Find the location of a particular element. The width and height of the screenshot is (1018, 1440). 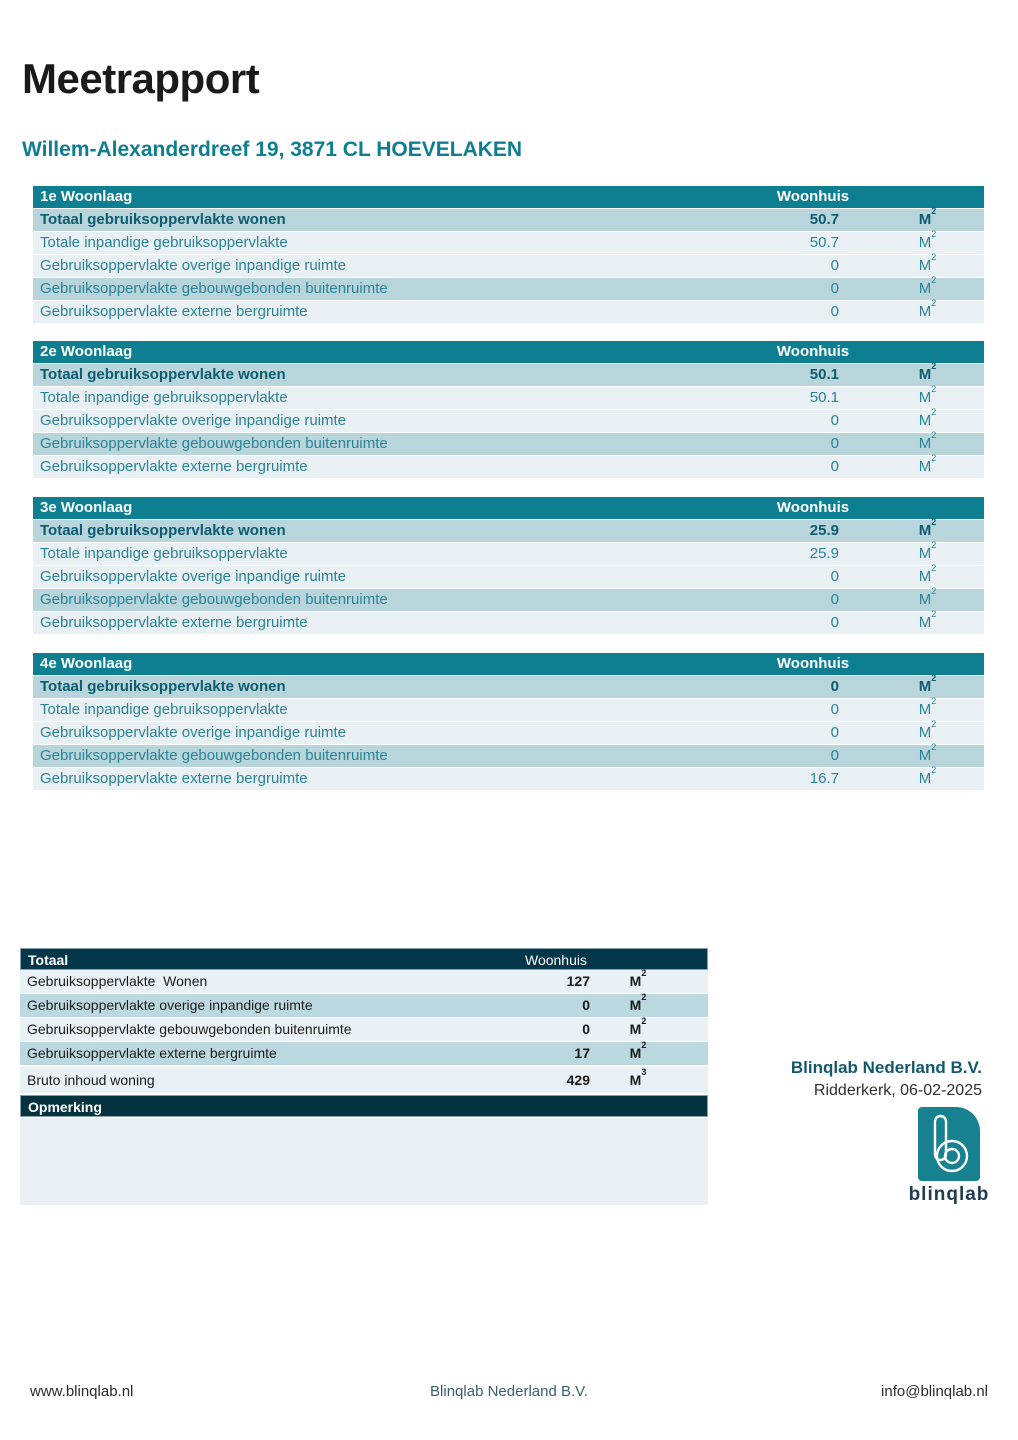

floor-label: 4e Woonlaag is located at coordinates (86, 663).